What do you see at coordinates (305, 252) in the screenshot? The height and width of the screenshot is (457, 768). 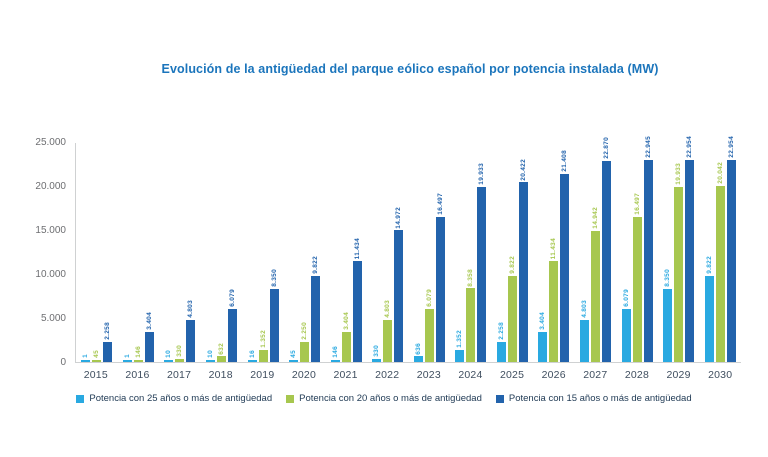 I see `bar-group-2020: 45 2.250 9.822` at bounding box center [305, 252].